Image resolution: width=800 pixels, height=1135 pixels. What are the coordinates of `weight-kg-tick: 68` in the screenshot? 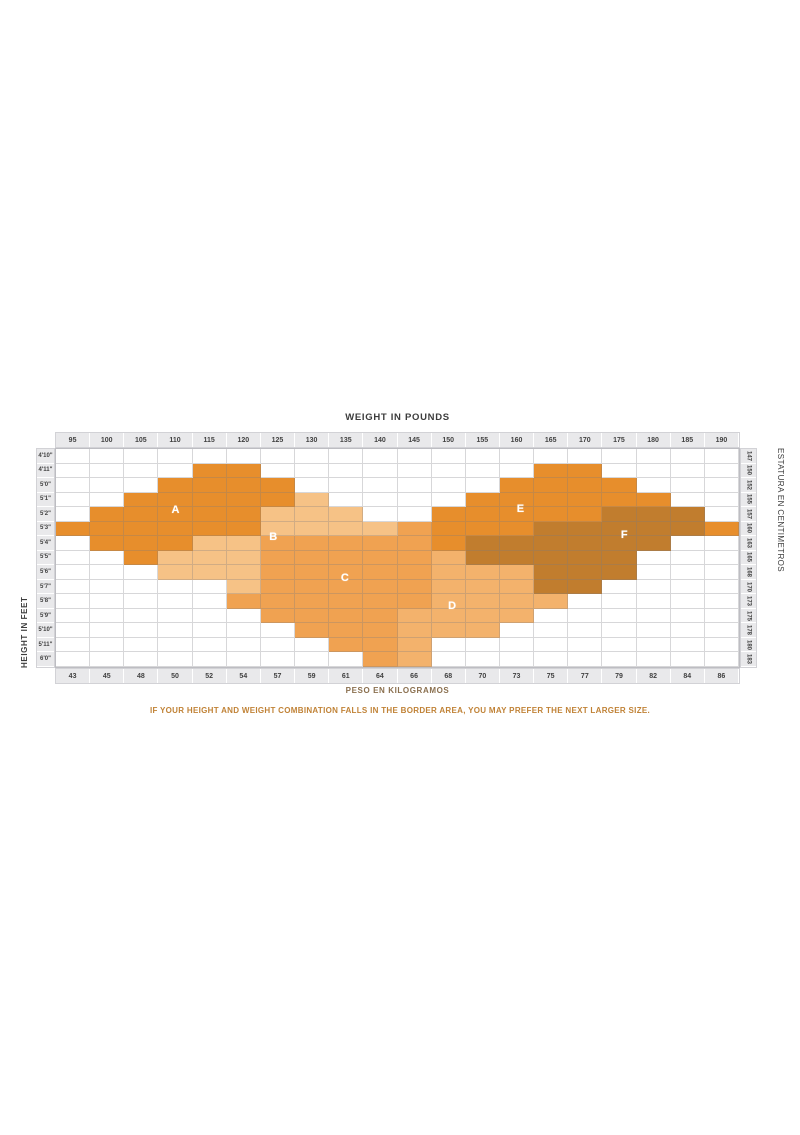 It's located at (449, 676).